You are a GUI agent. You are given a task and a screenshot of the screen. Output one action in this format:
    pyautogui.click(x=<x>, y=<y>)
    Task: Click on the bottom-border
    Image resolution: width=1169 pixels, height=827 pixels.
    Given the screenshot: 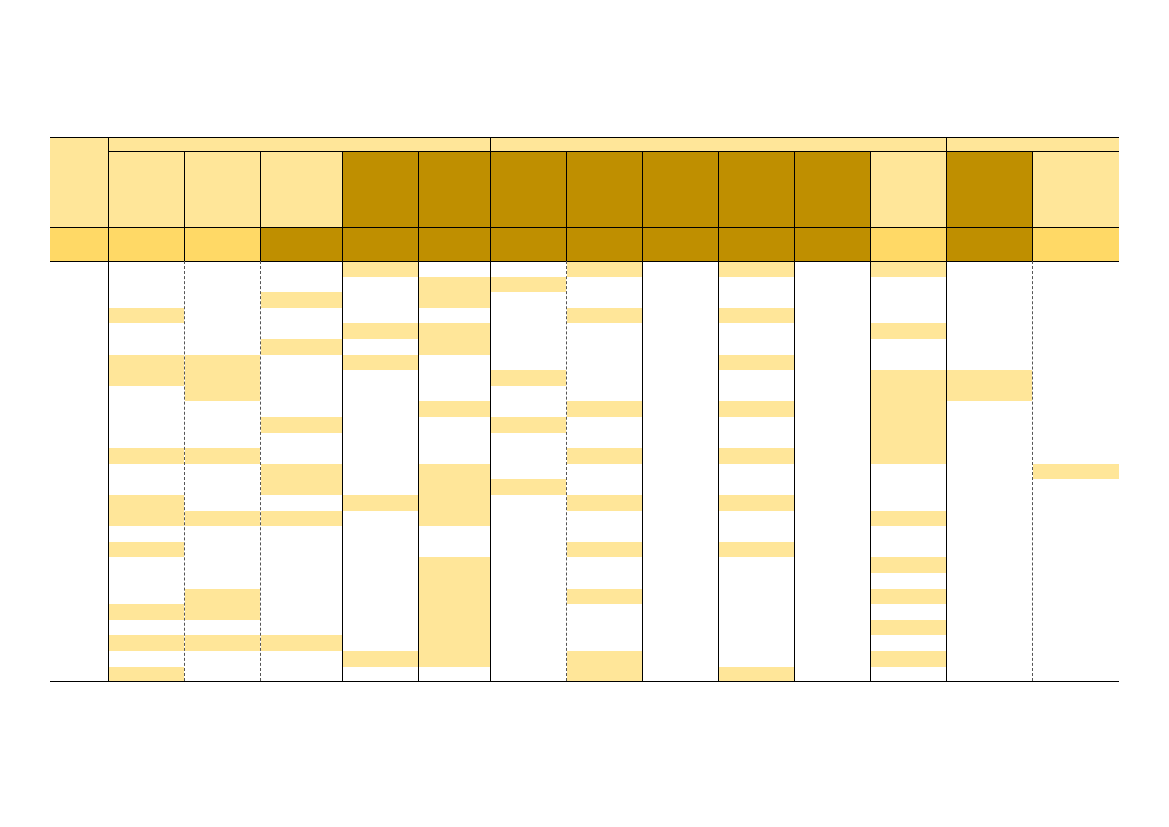 What is the action you would take?
    pyautogui.click(x=584, y=681)
    